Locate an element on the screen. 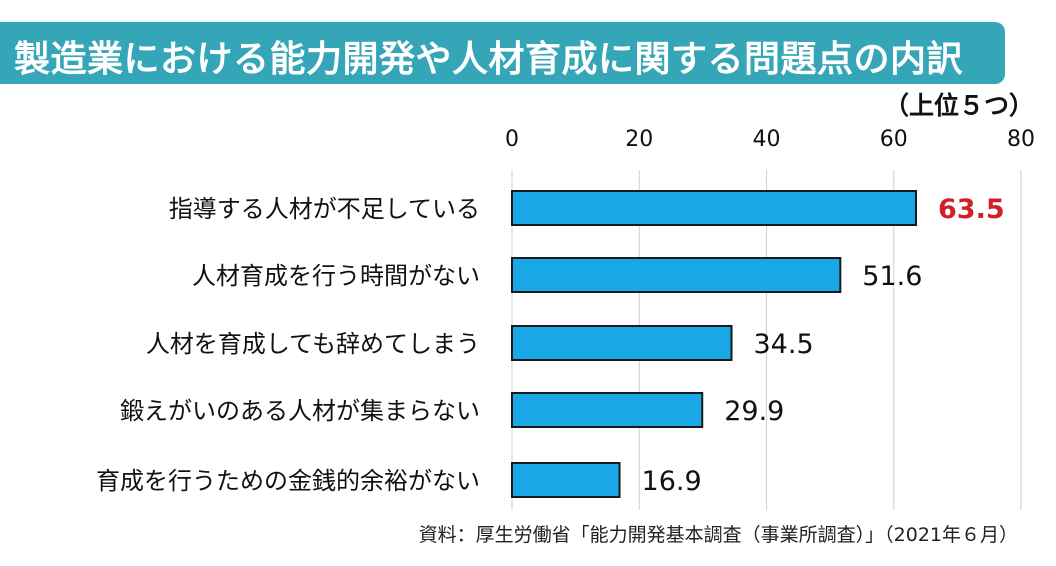 The width and height of the screenshot is (1056, 566). x-tick-label: 0 is located at coordinates (512, 139).